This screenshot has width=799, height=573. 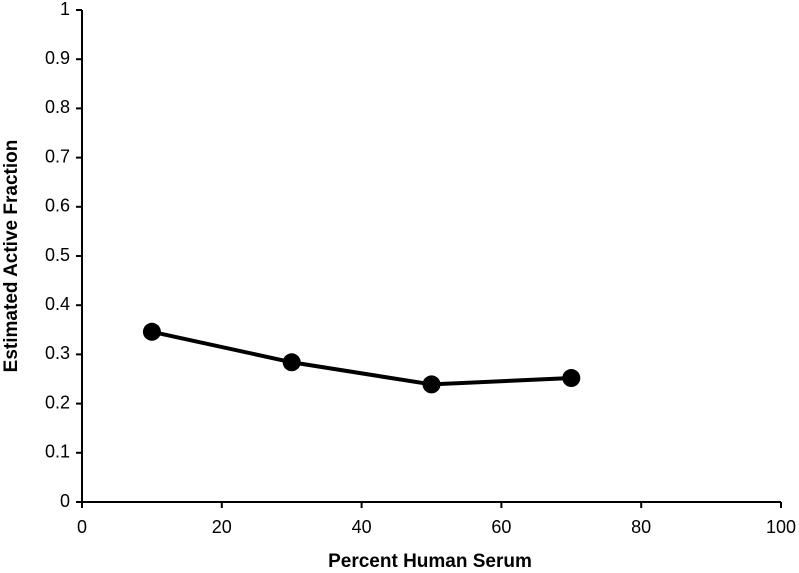 What do you see at coordinates (501, 527) in the screenshot?
I see `x-tick-label: 60` at bounding box center [501, 527].